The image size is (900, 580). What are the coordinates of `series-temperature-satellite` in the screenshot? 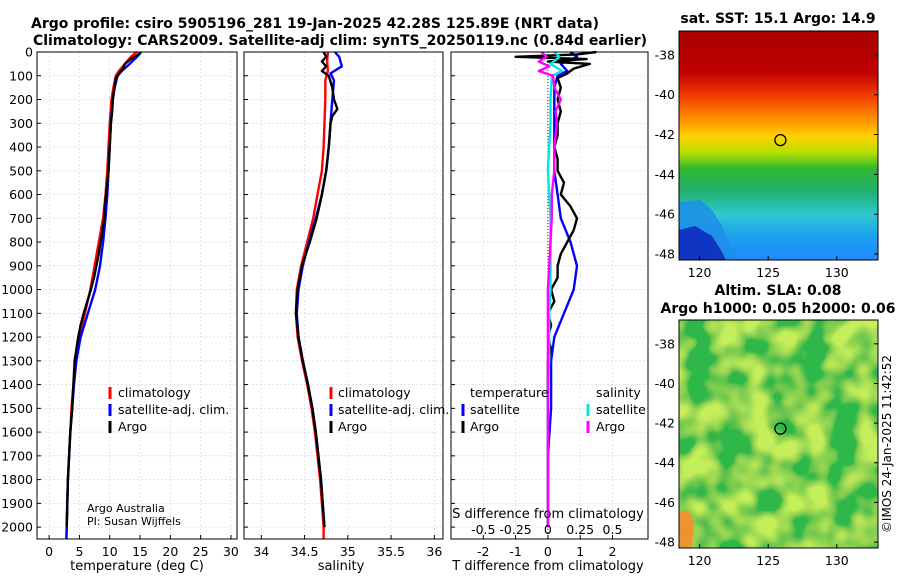 It's located at (562, 289).